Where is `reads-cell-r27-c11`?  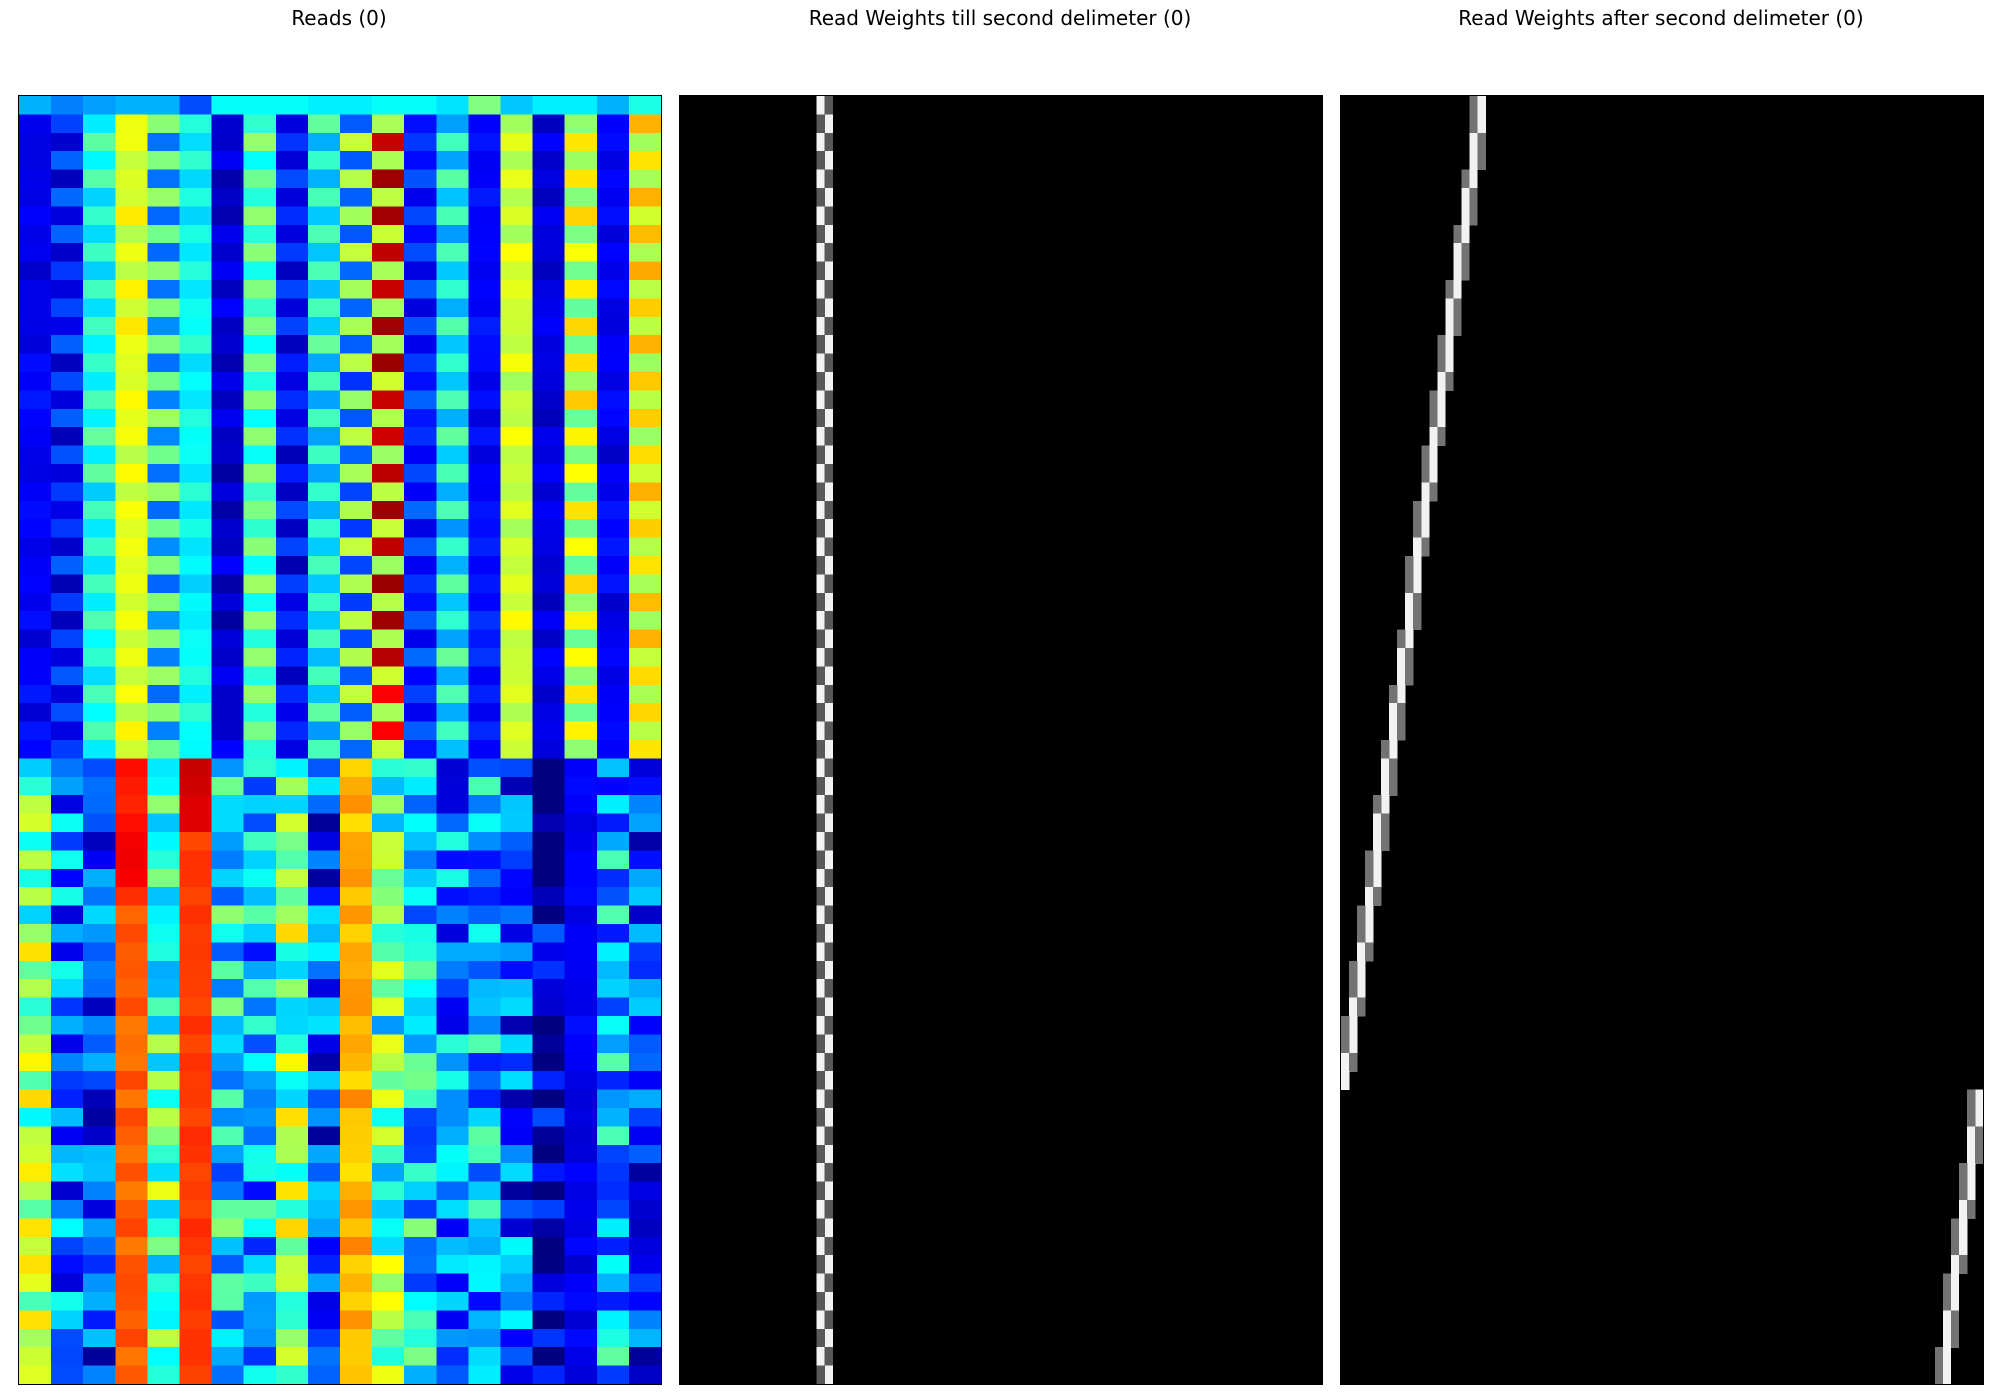 reads-cell-r27-c11 is located at coordinates (388, 602).